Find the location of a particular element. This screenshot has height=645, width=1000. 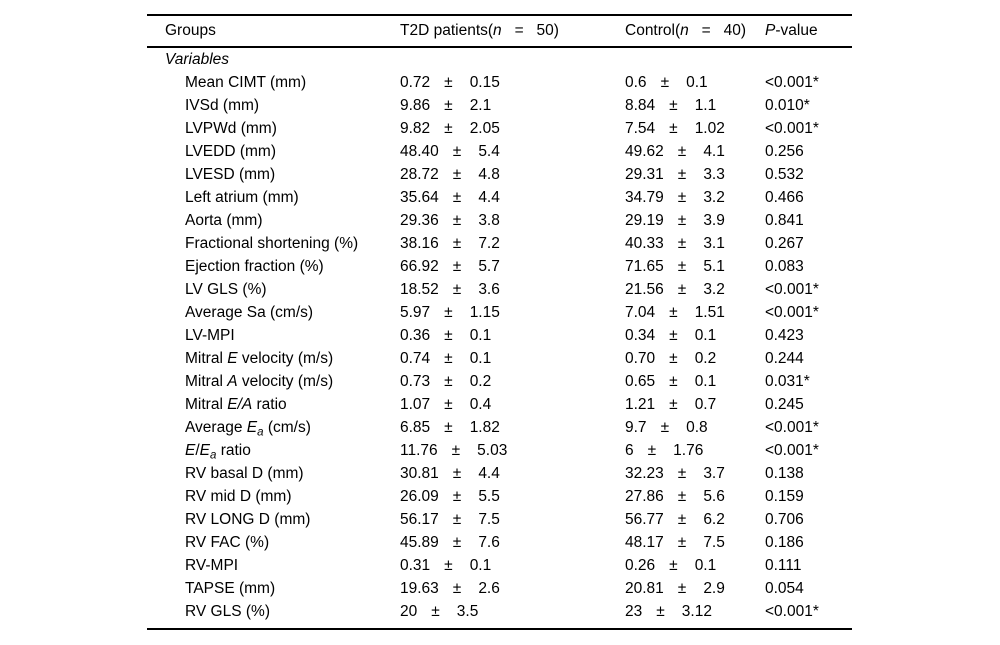

section-label: Variables is located at coordinates (197, 60).